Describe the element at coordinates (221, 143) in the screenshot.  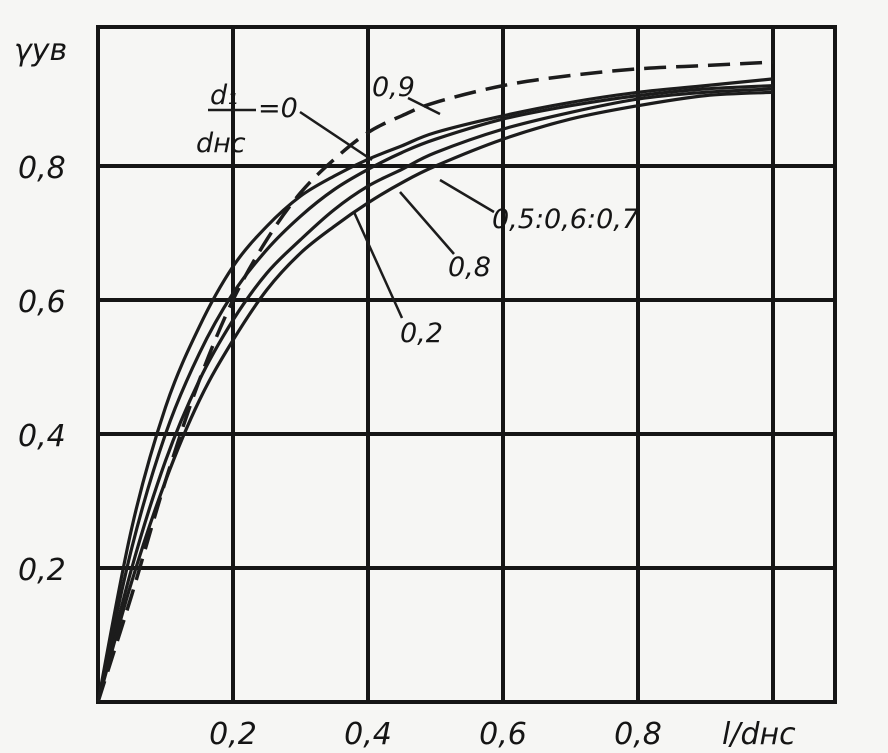
I see `ratio-denominator: dнс` at that location.